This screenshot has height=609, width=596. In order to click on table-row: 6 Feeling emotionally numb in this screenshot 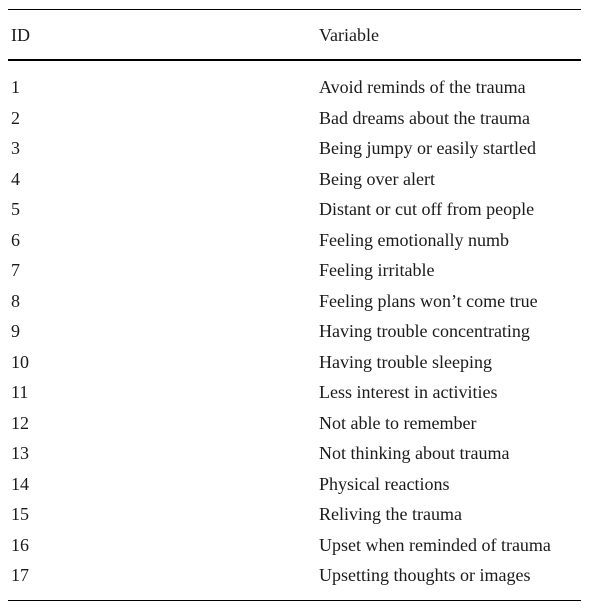, I will do `click(294, 241)`.